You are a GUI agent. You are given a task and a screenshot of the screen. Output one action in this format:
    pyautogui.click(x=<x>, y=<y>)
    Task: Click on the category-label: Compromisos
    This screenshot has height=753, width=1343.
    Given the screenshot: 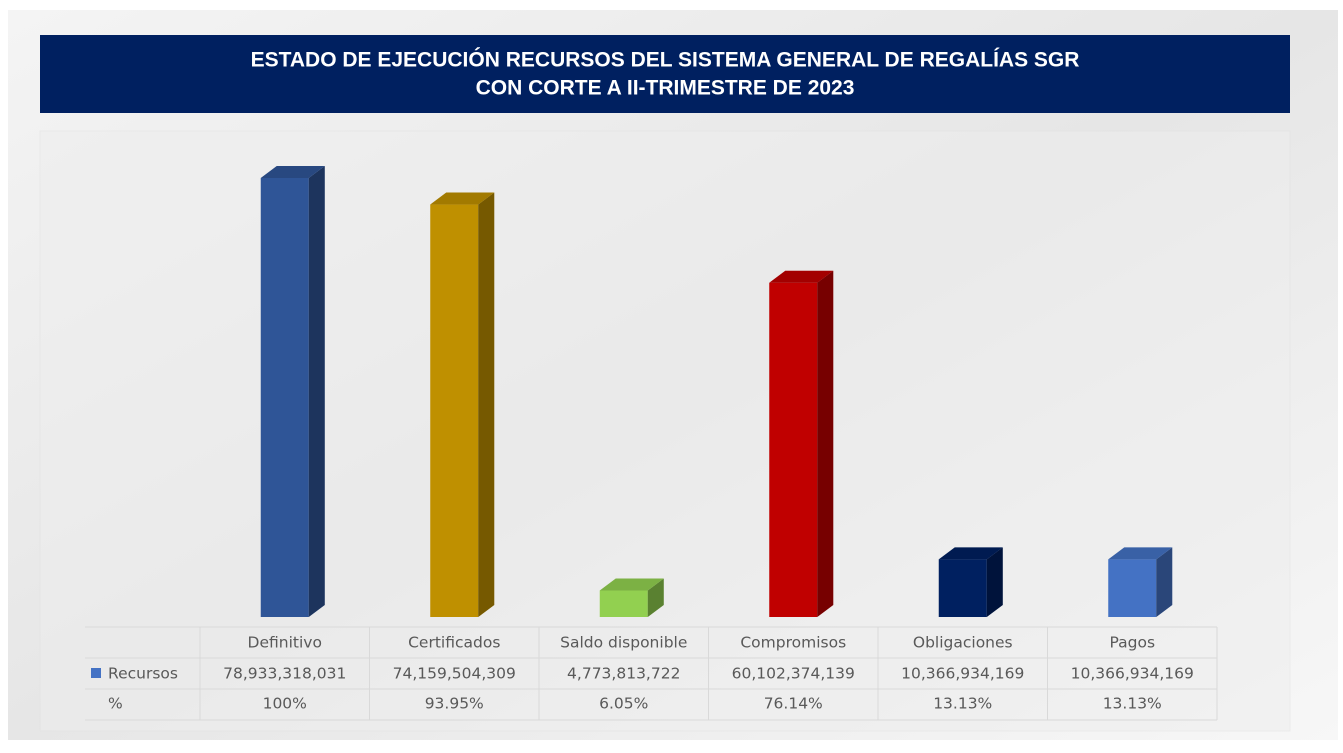 What is the action you would take?
    pyautogui.click(x=793, y=643)
    